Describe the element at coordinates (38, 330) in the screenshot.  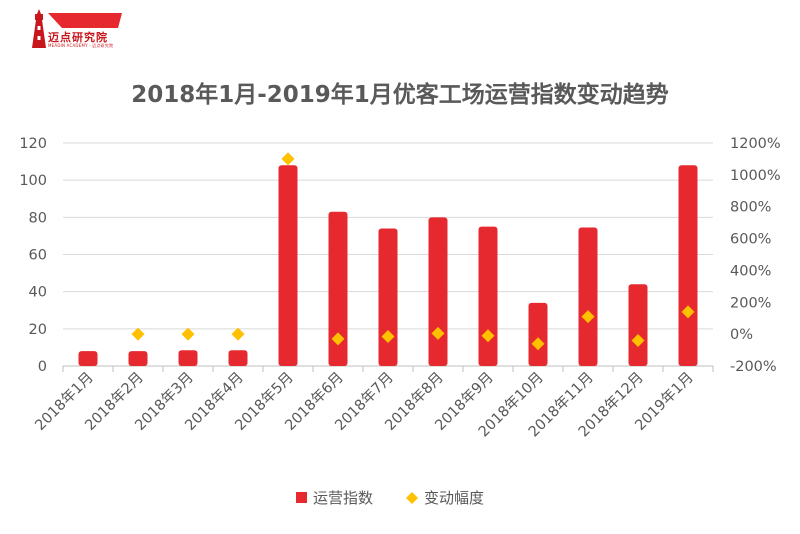
I see `left-axis-tick-label: 20` at that location.